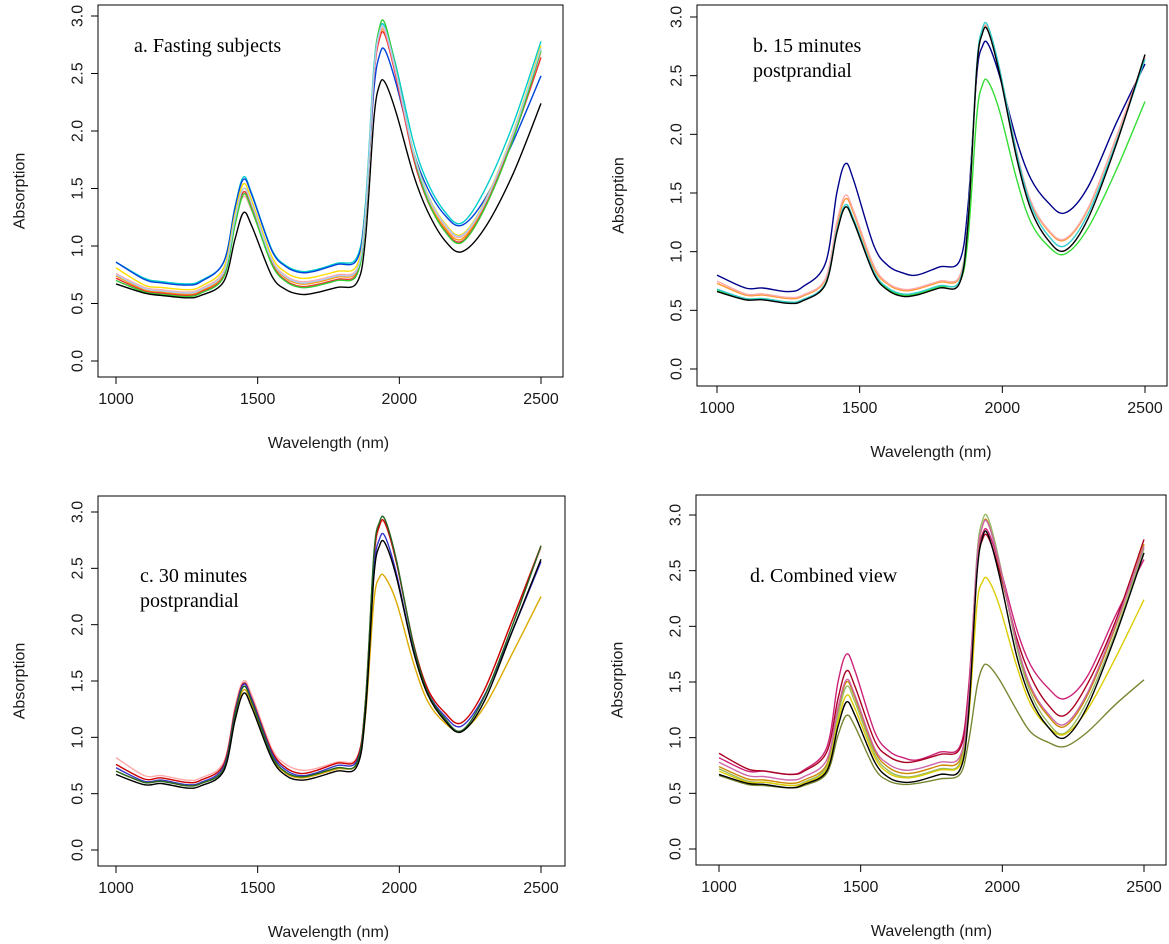  What do you see at coordinates (207, 46) in the screenshot?
I see `panel-annotation: a. Fasting subjects` at bounding box center [207, 46].